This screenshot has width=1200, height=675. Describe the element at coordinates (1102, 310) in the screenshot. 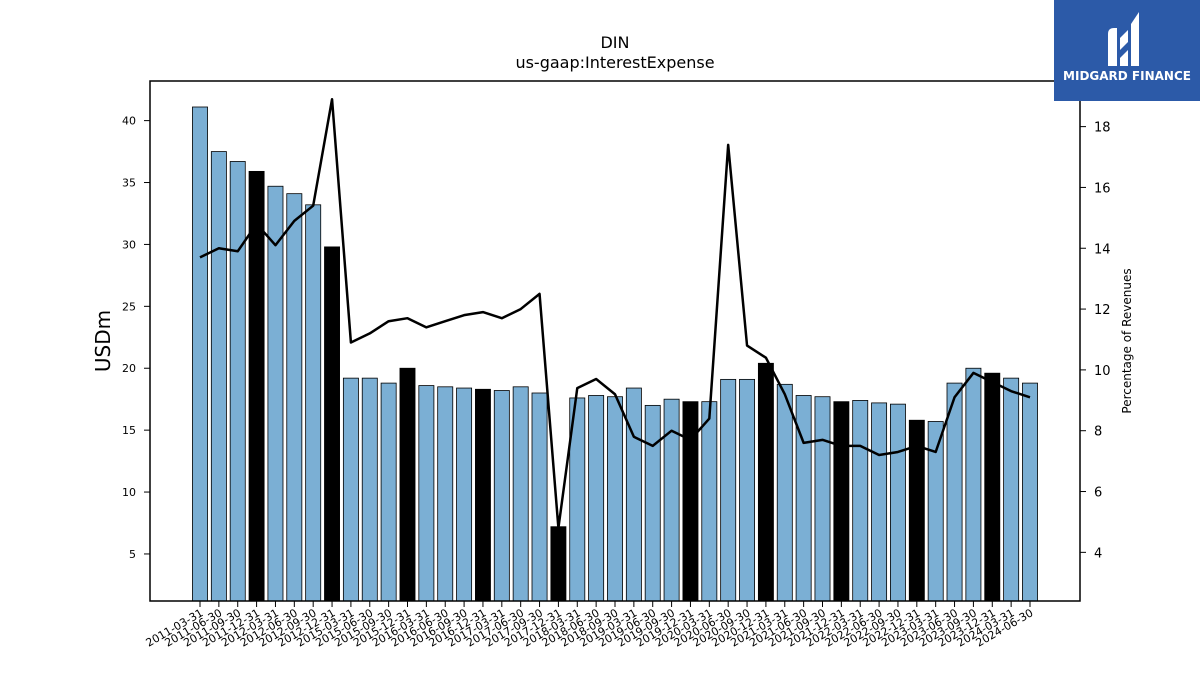

I see `y2-tick-label: 12` at that location.